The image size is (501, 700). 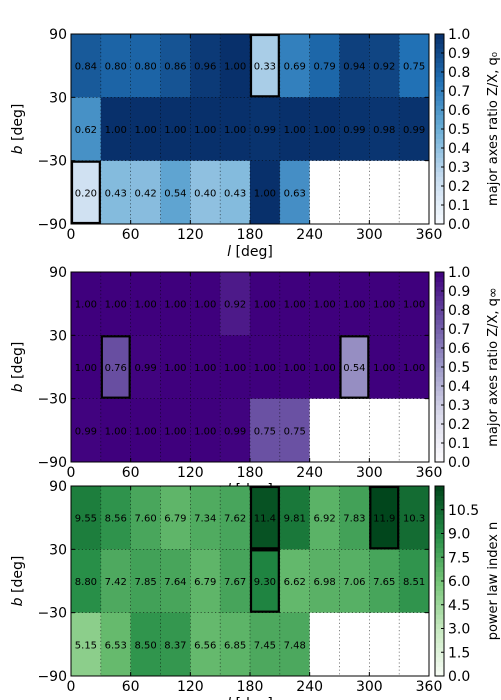 I want to click on x-tick-label: 360, so click(x=429, y=687).